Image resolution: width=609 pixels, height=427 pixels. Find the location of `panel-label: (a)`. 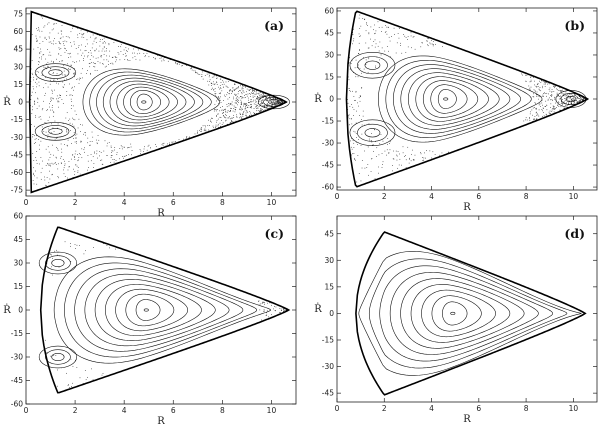

panel-label: (a) is located at coordinates (274, 25).